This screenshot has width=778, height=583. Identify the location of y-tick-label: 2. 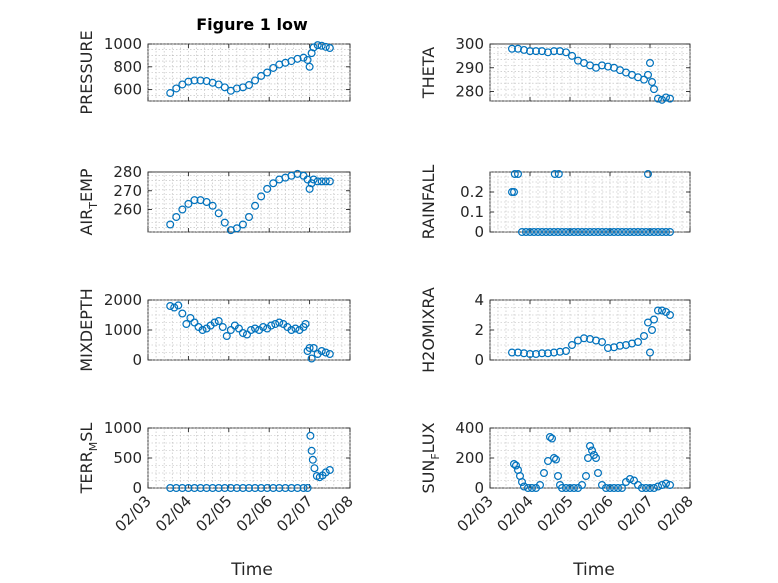
(479, 330).